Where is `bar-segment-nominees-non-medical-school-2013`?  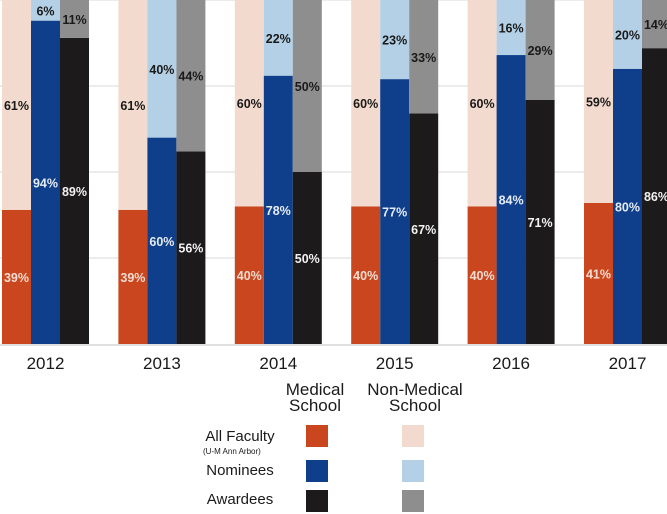
bar-segment-nominees-non-medical-school-2013 is located at coordinates (162, 69).